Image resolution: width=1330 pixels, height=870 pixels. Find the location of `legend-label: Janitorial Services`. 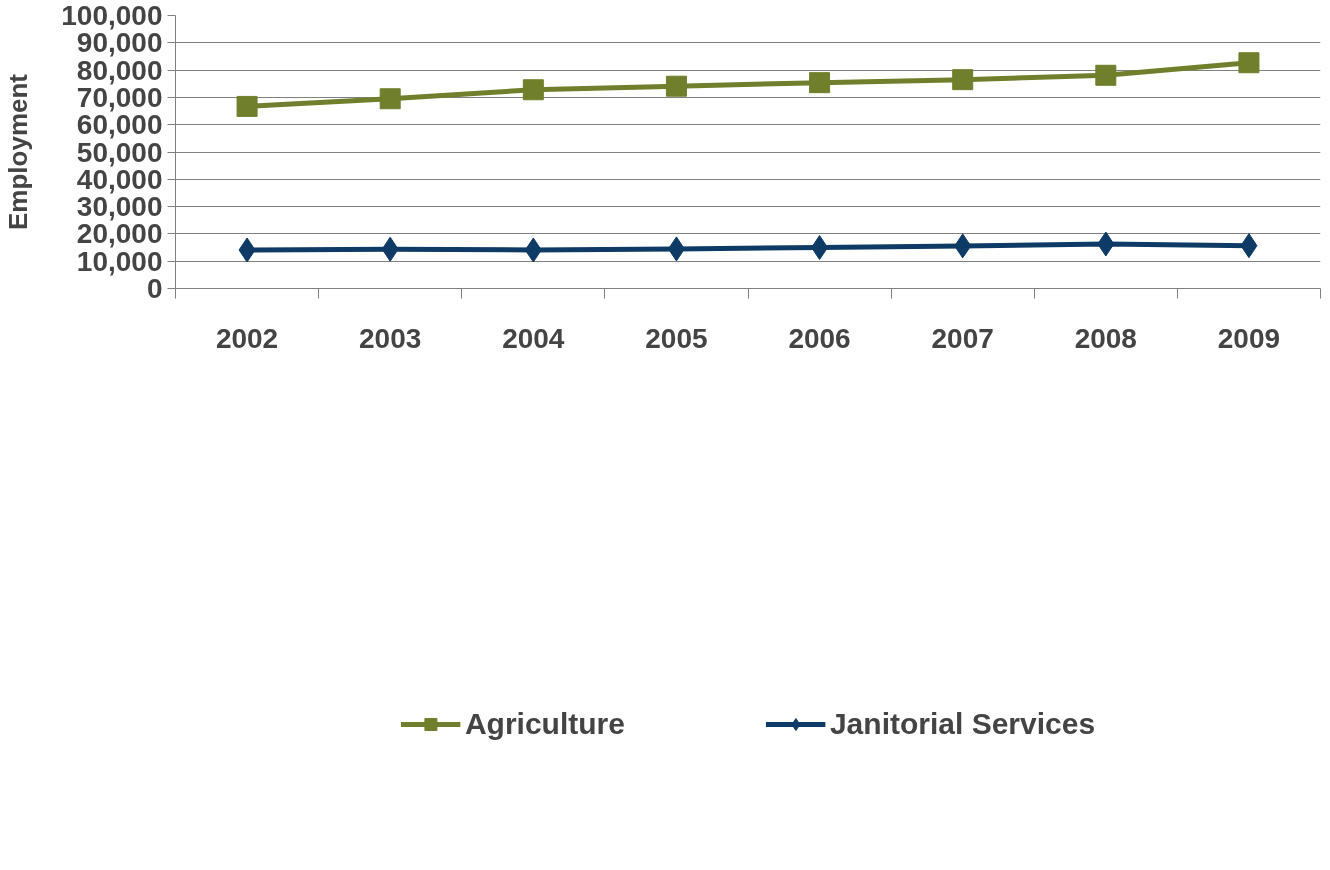

legend-label: Janitorial Services is located at coordinates (962, 724).